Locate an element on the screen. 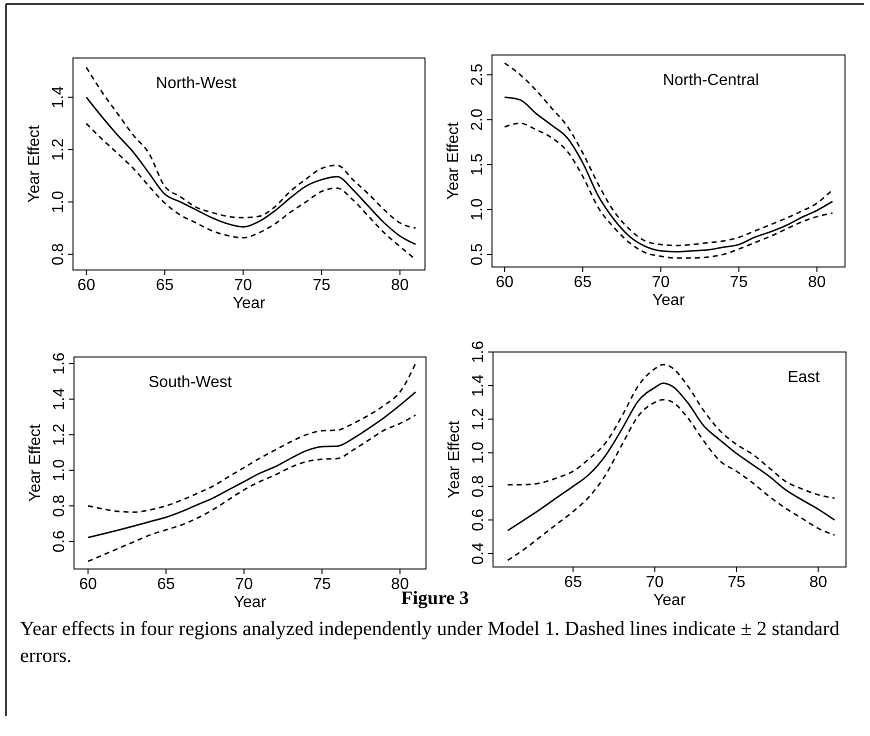 This screenshot has width=870, height=736. y-tick-label: 2.0 is located at coordinates (477, 119).